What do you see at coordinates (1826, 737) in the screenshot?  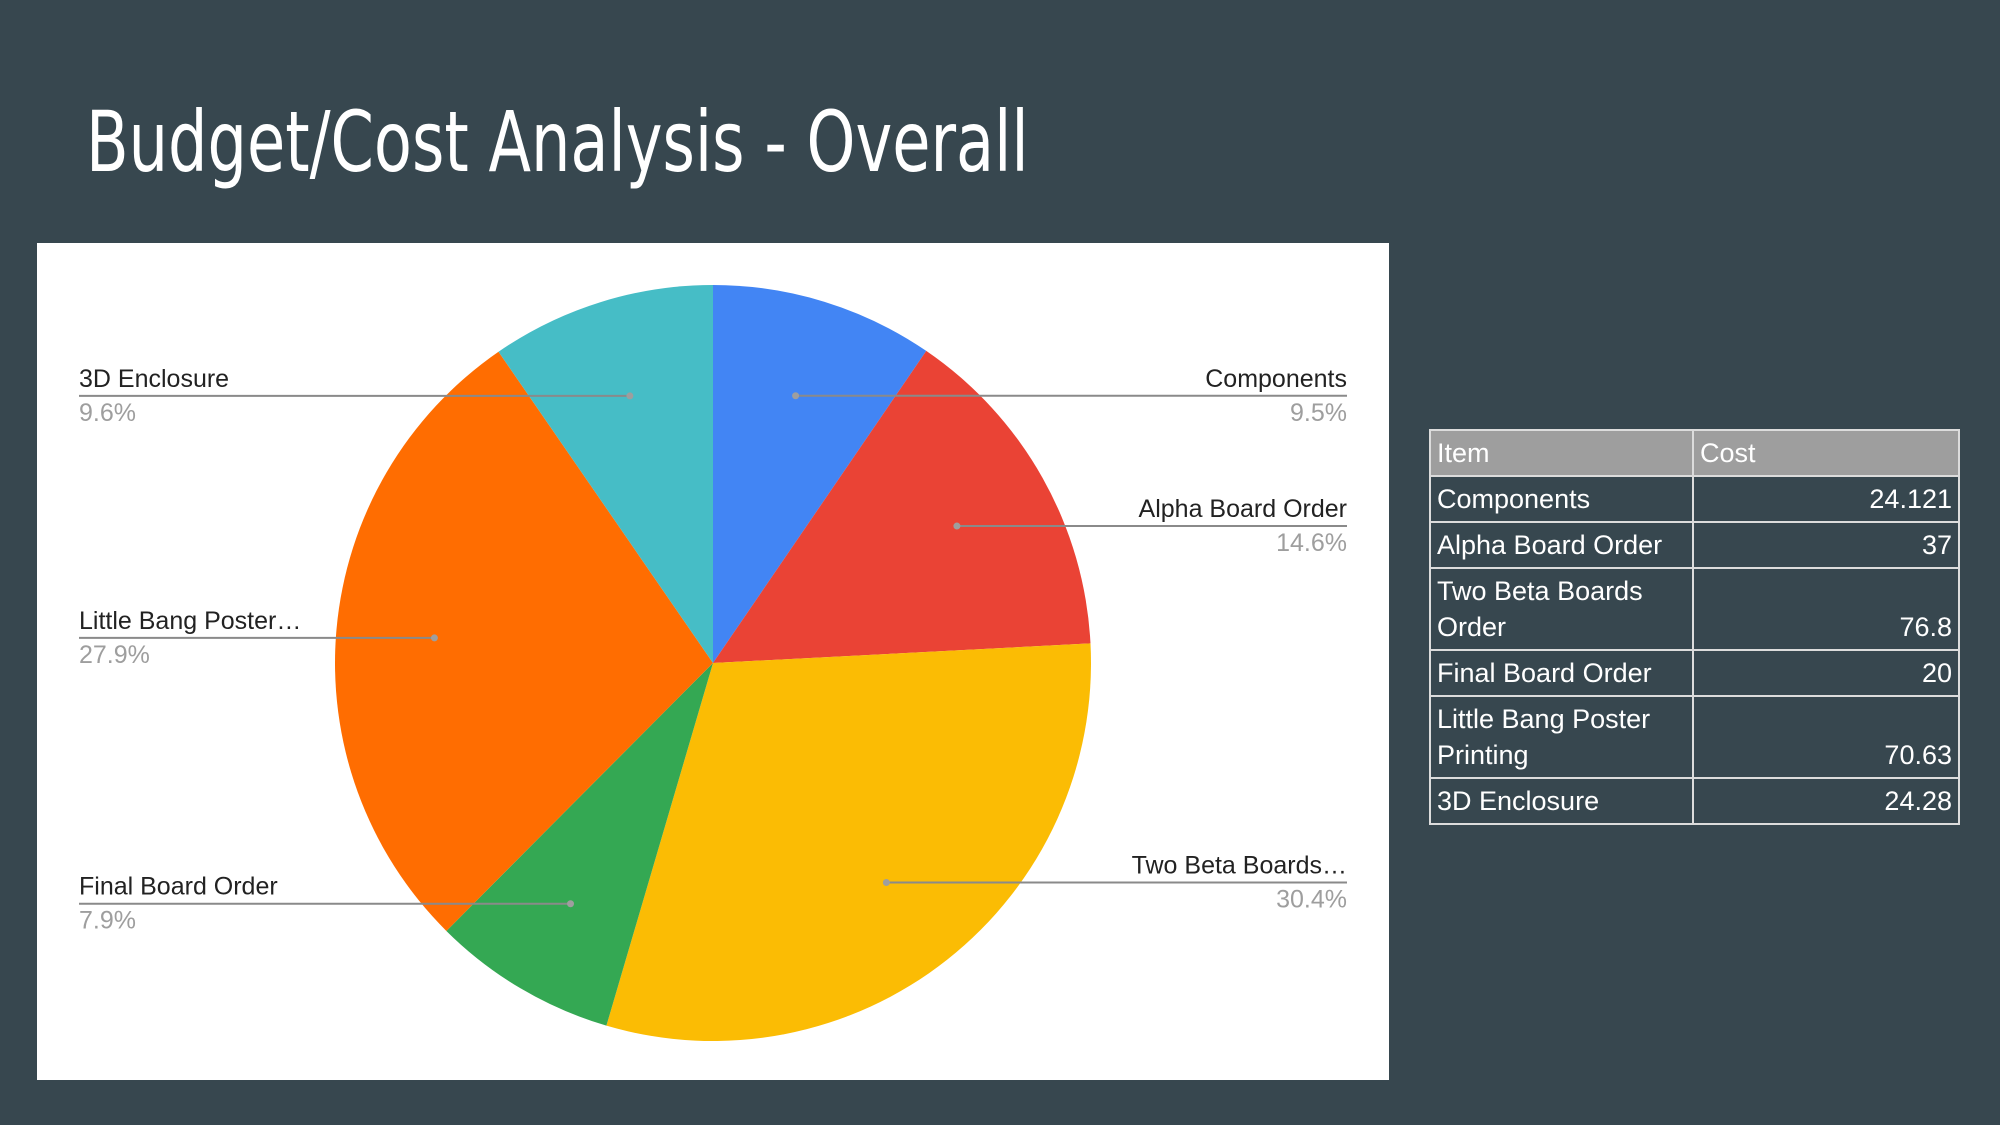 I see `table-cell-cost: 70.63` at bounding box center [1826, 737].